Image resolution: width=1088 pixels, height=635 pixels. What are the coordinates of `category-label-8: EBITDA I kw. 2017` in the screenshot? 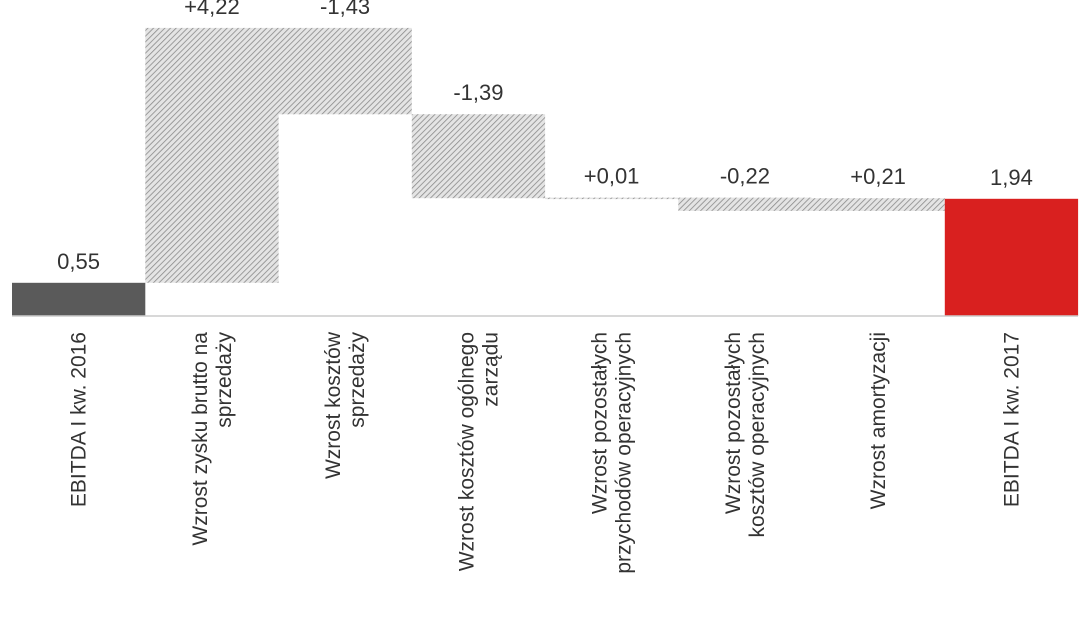 It's located at (1011, 419).